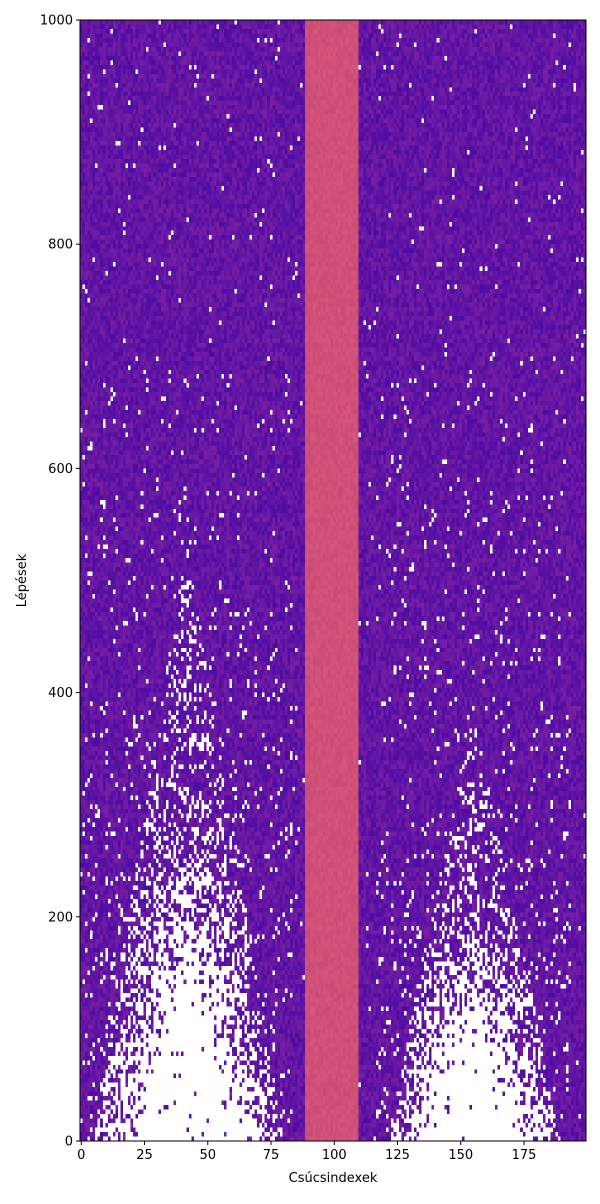  I want to click on y-axis: 0 200 400 600 800 1000, so click(60, 582).